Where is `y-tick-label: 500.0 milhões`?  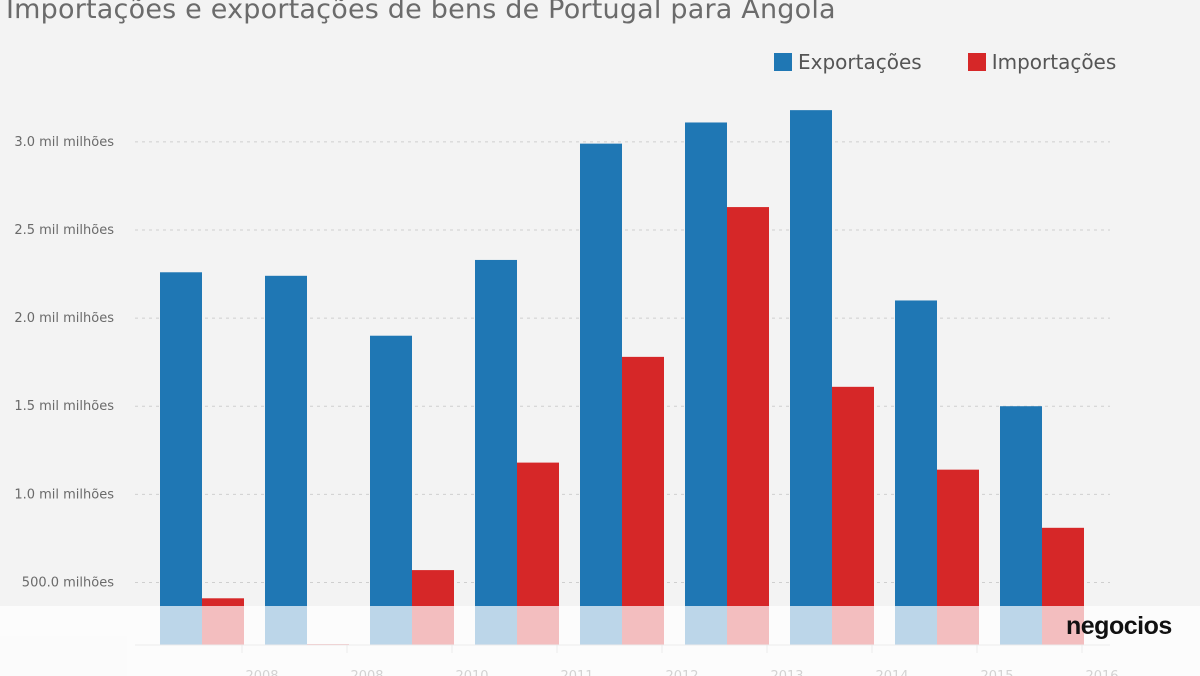
y-tick-label: 500.0 milhões is located at coordinates (68, 582).